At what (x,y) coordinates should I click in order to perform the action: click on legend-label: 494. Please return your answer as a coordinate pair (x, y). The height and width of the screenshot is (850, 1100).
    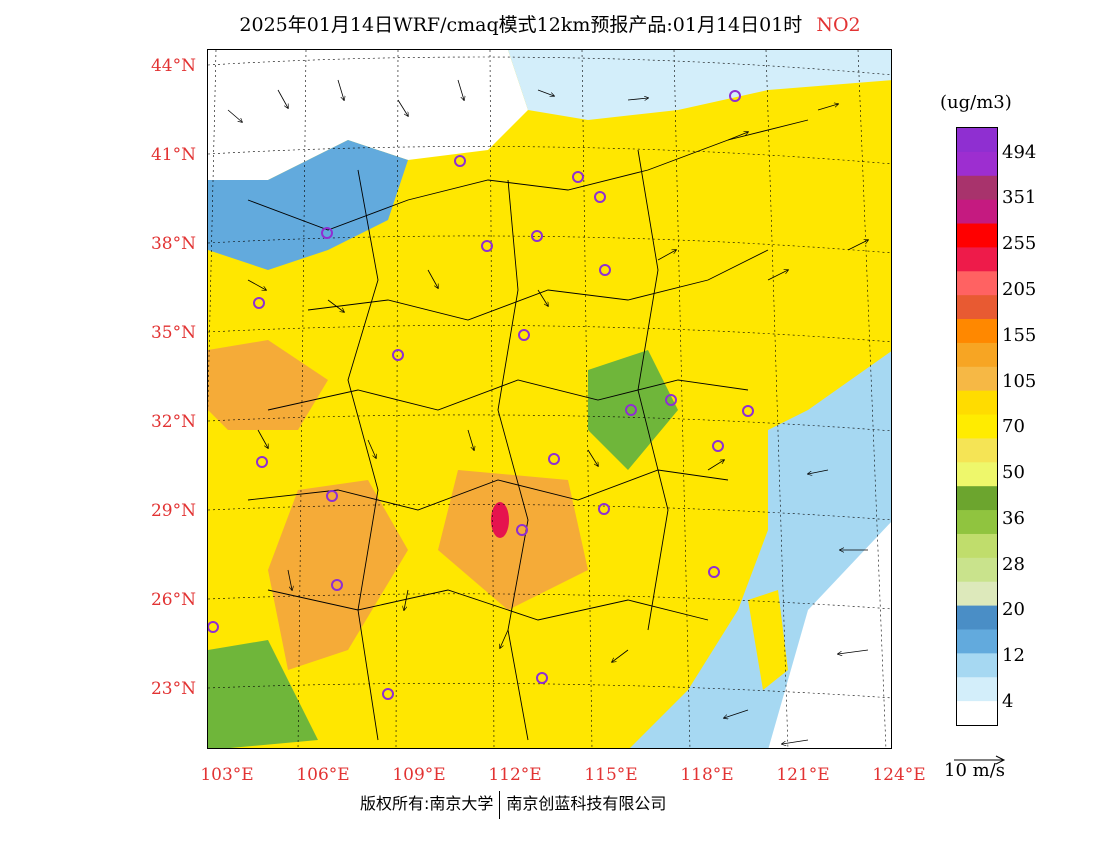
    Looking at the image, I should click on (1019, 152).